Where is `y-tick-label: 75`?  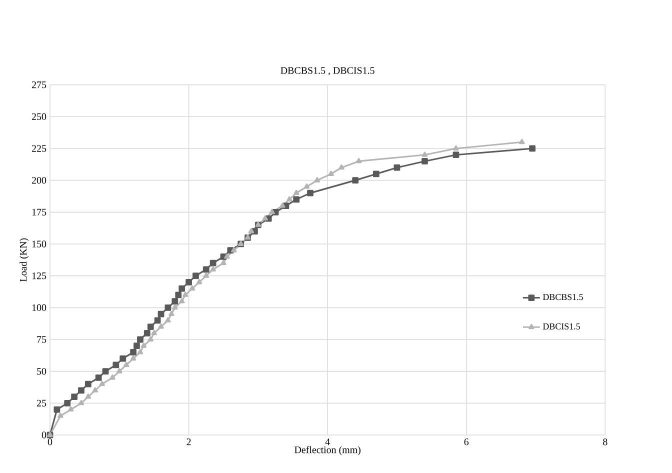 y-tick-label: 75 is located at coordinates (41, 339).